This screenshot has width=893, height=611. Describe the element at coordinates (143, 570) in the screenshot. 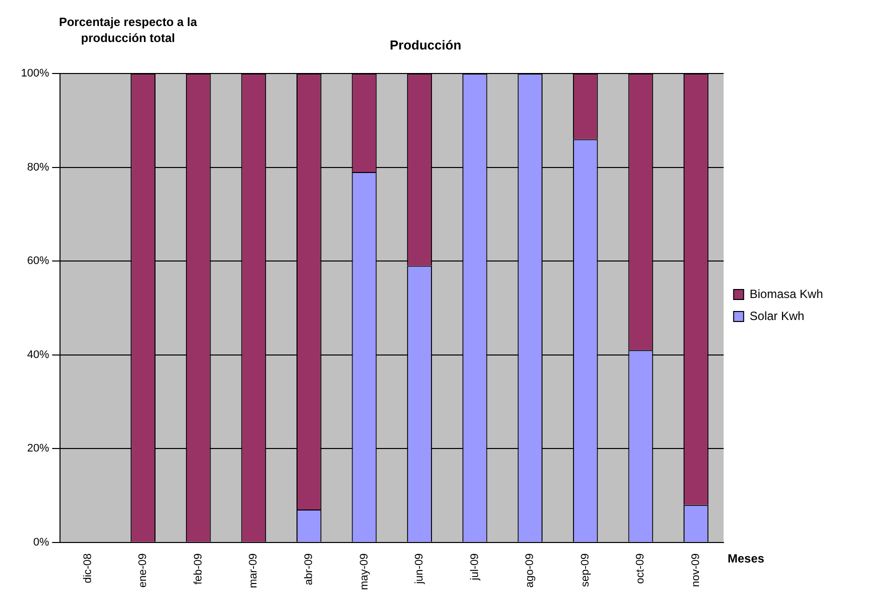

I see `x-tick-label: ene-09` at that location.